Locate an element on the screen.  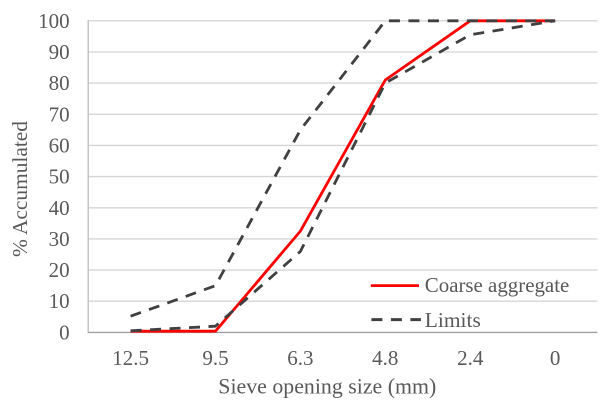
svg-text: 20 is located at coordinates (59, 270).